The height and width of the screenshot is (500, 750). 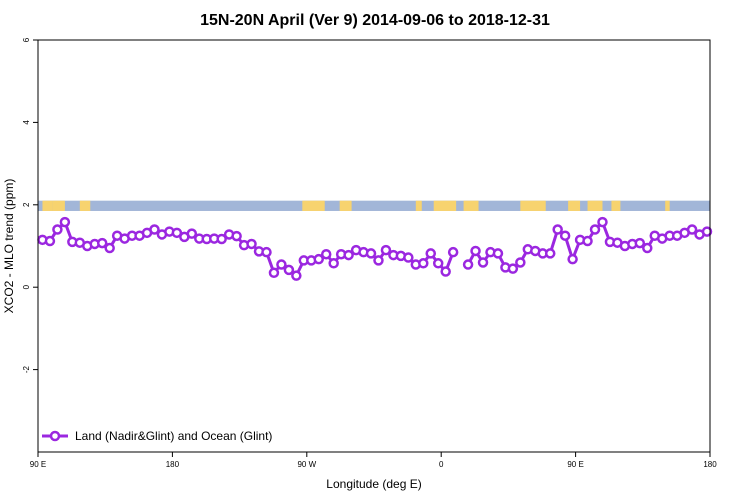 I want to click on x-tick-label: 0, so click(x=441, y=464).